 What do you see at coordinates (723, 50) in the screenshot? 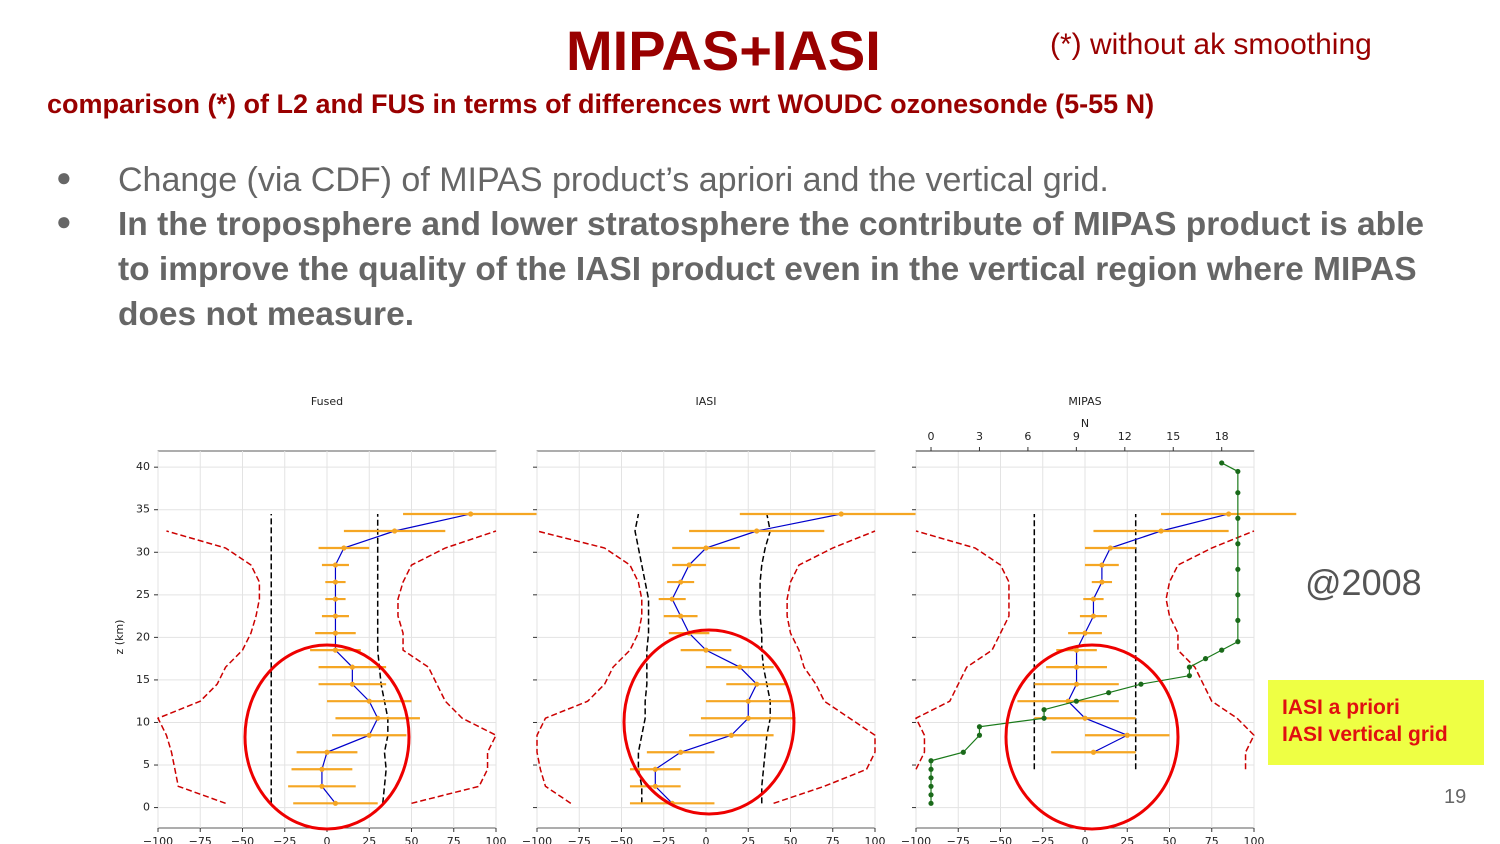
I see `slide-title: MIPAS+IASI` at bounding box center [723, 50].